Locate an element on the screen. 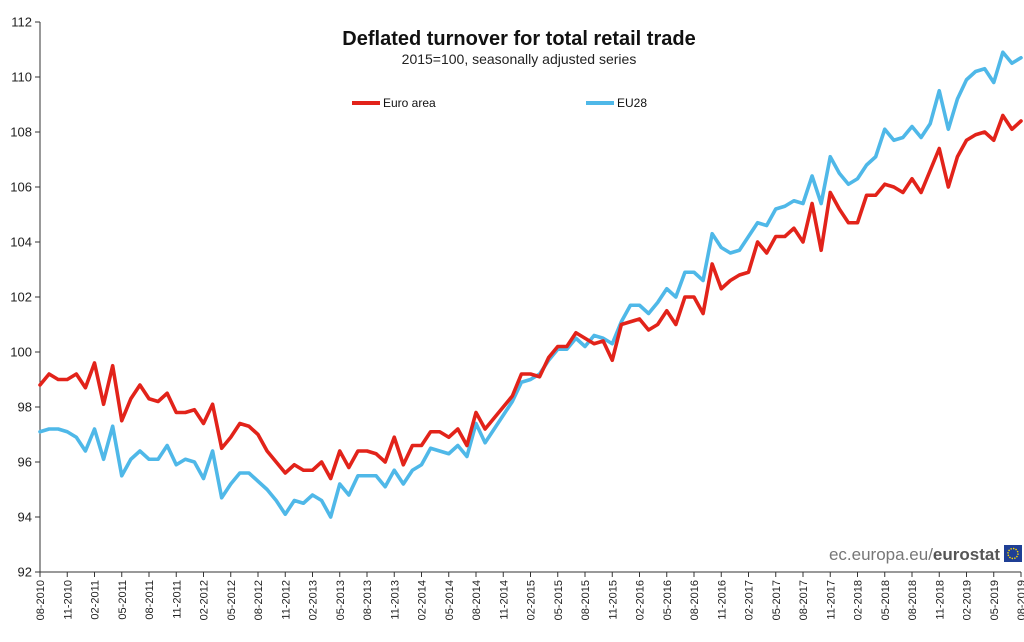 This screenshot has height=642, width=1024. source-credit: ec.europa.eu/eurostat is located at coordinates (925, 554).